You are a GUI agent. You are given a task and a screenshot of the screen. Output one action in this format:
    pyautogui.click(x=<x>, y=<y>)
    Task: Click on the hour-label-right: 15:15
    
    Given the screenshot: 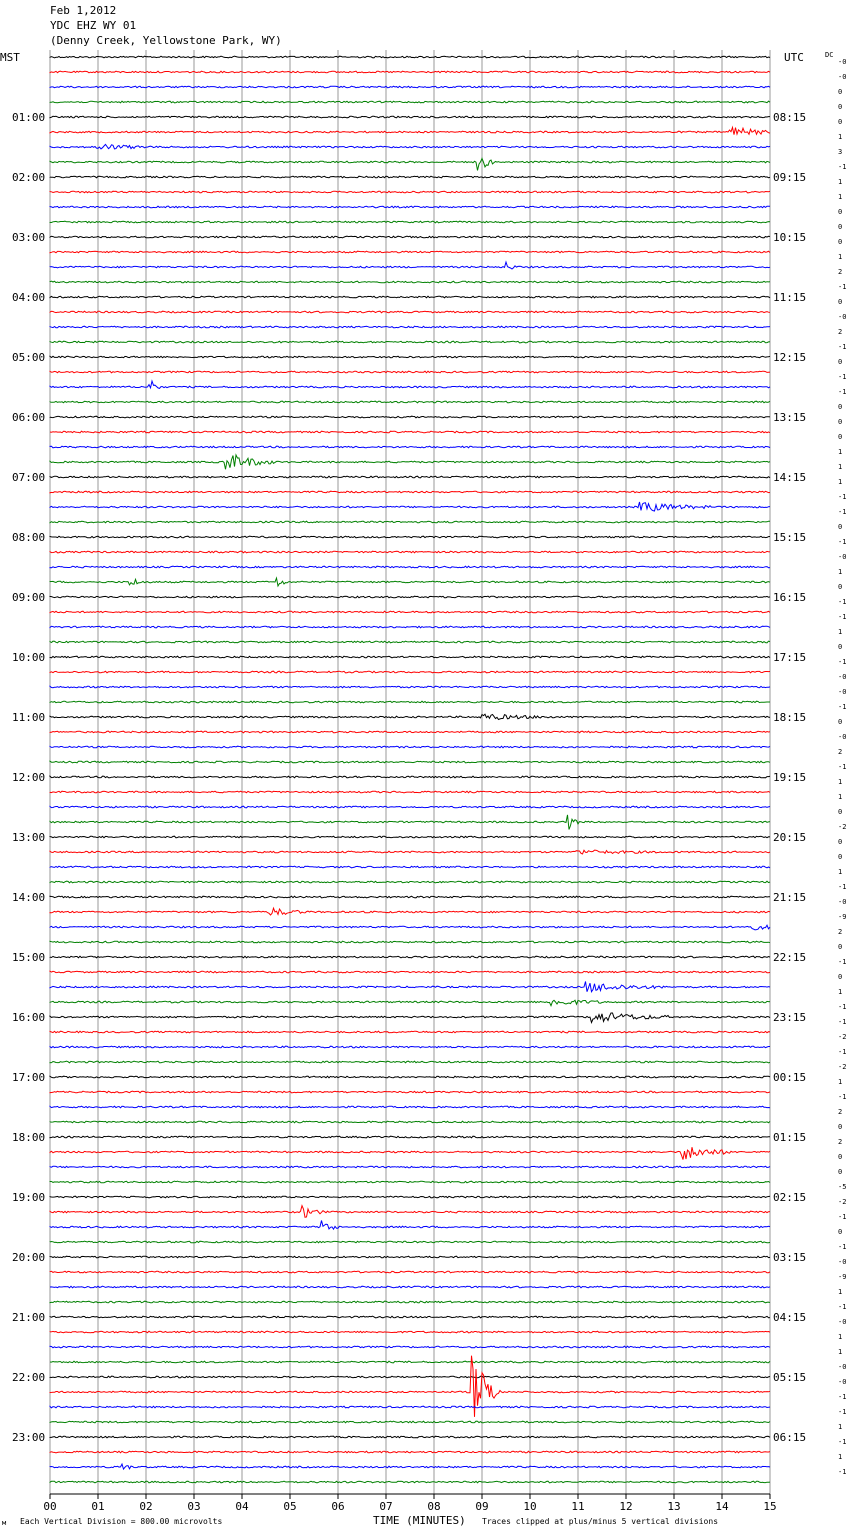 What is the action you would take?
    pyautogui.click(x=789, y=537)
    